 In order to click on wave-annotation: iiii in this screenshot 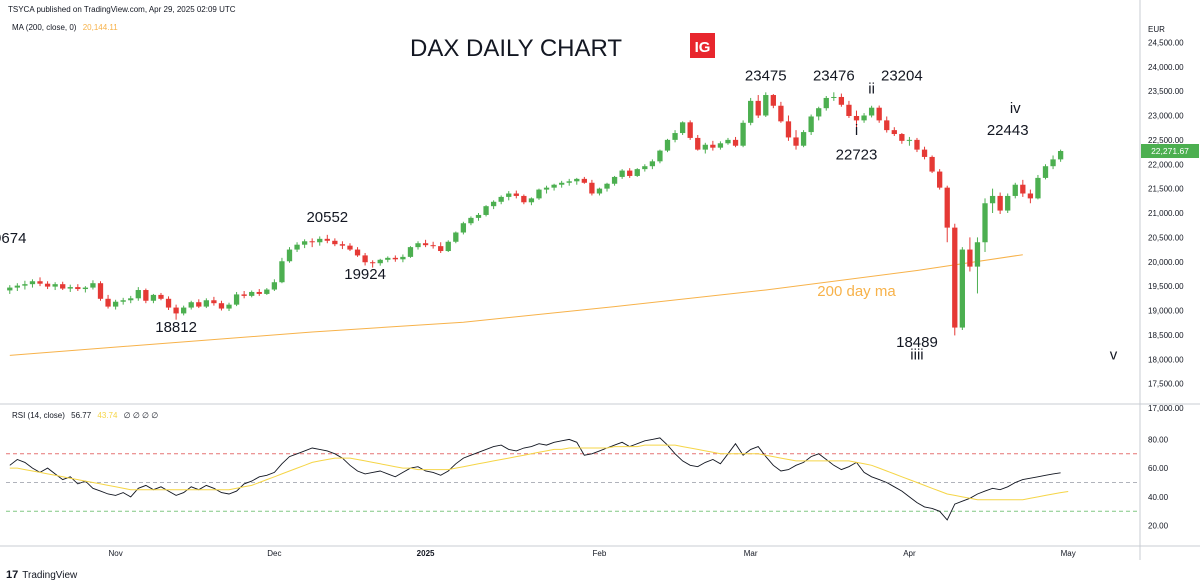, I will do `click(916, 354)`.